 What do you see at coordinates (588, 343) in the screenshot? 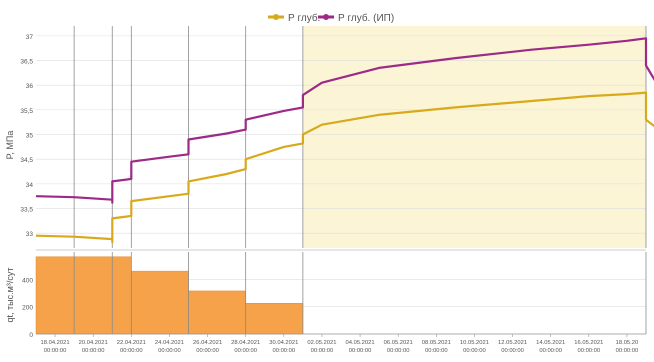
I see `x-tick-label-date: 16.05.2021` at bounding box center [588, 343].